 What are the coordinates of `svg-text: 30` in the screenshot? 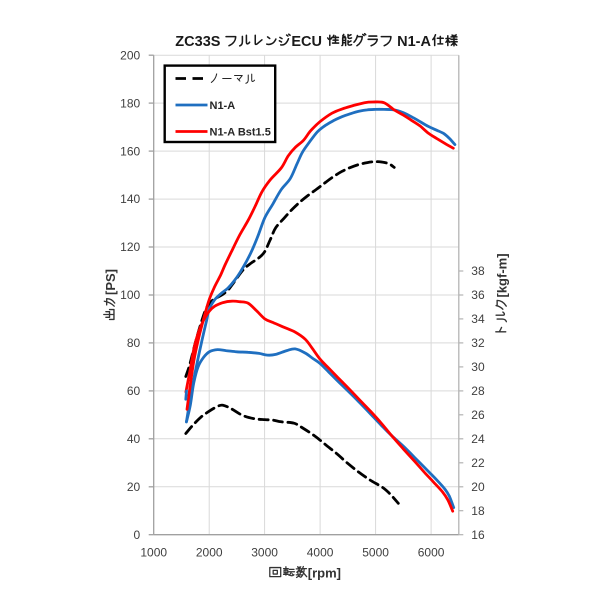 It's located at (478, 367).